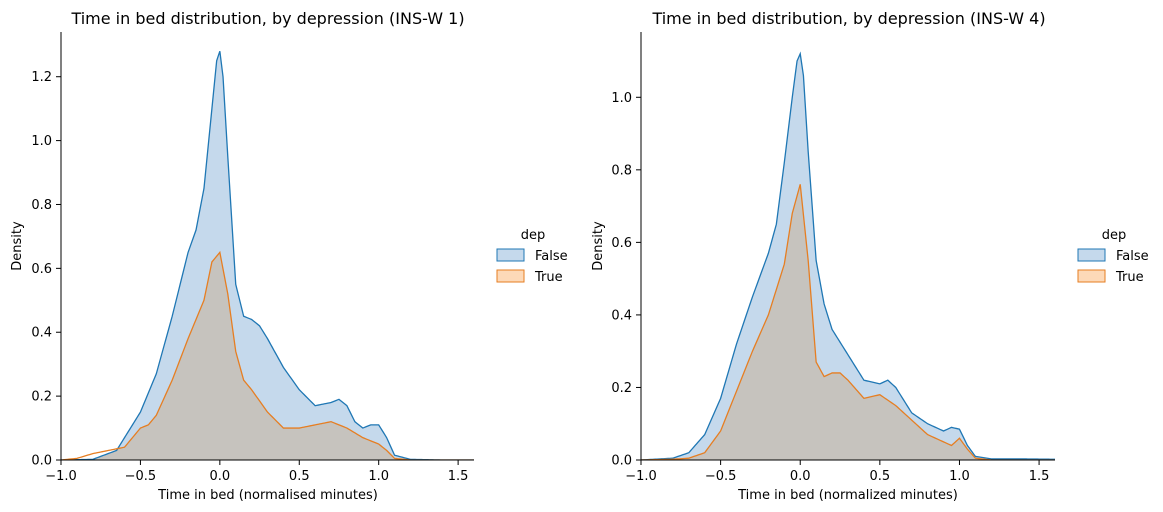 This screenshot has height=512, width=1163. What do you see at coordinates (267, 495) in the screenshot?
I see `x-axis-label: Time in bed (normalised minutes)` at bounding box center [267, 495].